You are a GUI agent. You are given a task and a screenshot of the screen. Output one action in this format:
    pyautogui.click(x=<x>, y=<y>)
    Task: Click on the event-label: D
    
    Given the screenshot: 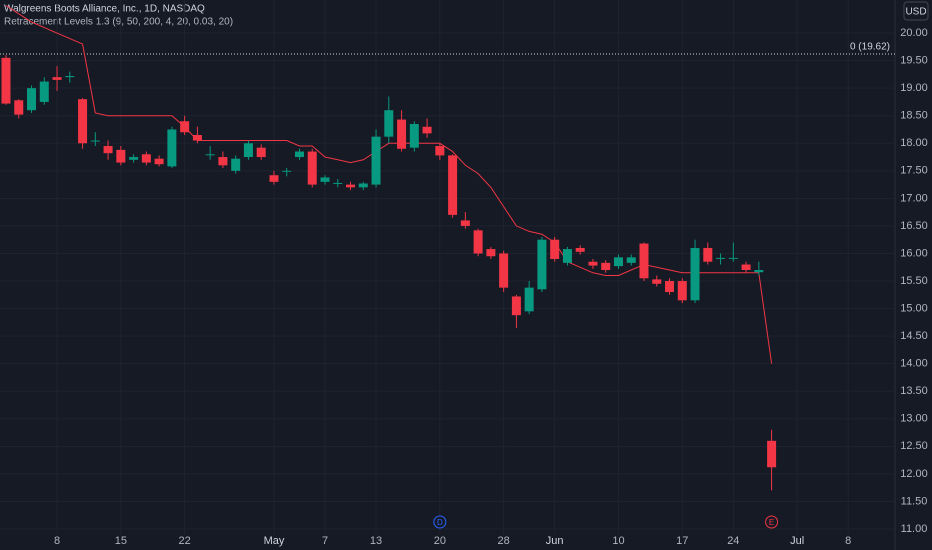 What is the action you would take?
    pyautogui.click(x=440, y=522)
    